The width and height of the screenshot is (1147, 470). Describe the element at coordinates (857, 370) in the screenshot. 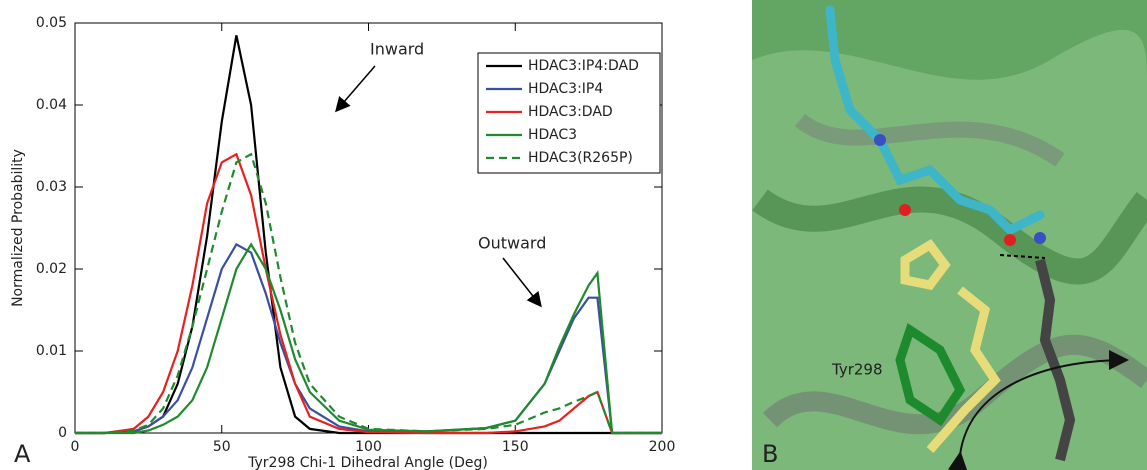

I see `residue-label: Tyr298` at that location.